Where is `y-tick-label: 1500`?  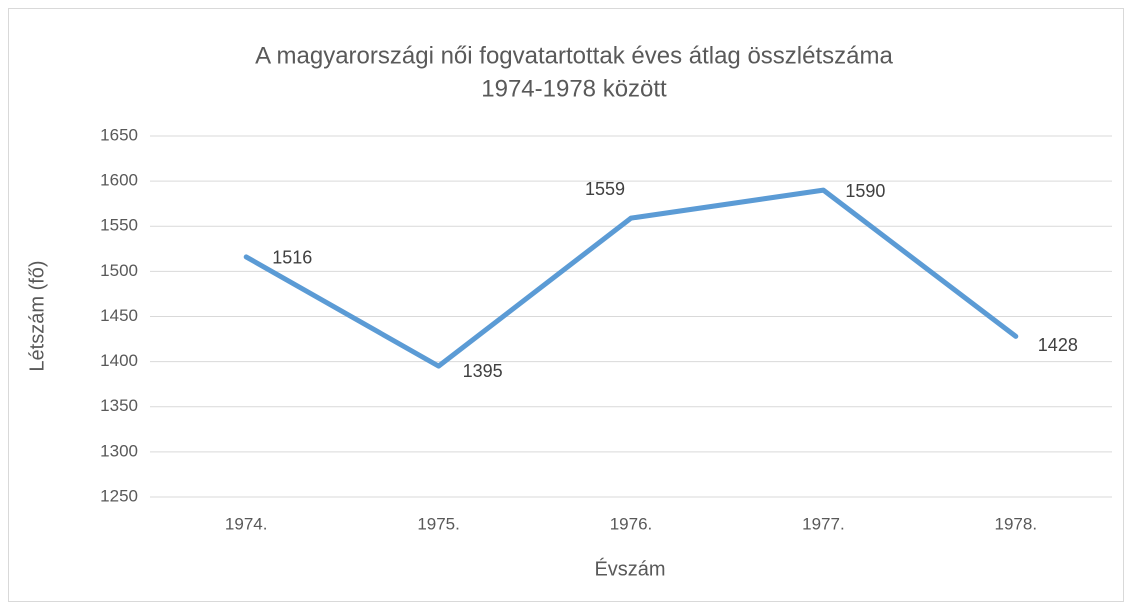
y-tick-label: 1500 is located at coordinates (119, 270).